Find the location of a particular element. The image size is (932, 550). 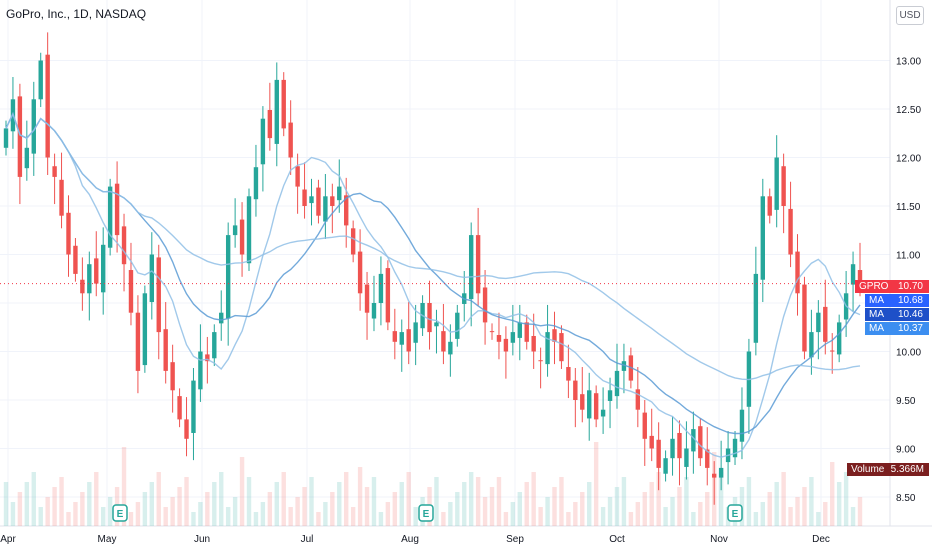

y-tick-label: 12.50 is located at coordinates (908, 110).